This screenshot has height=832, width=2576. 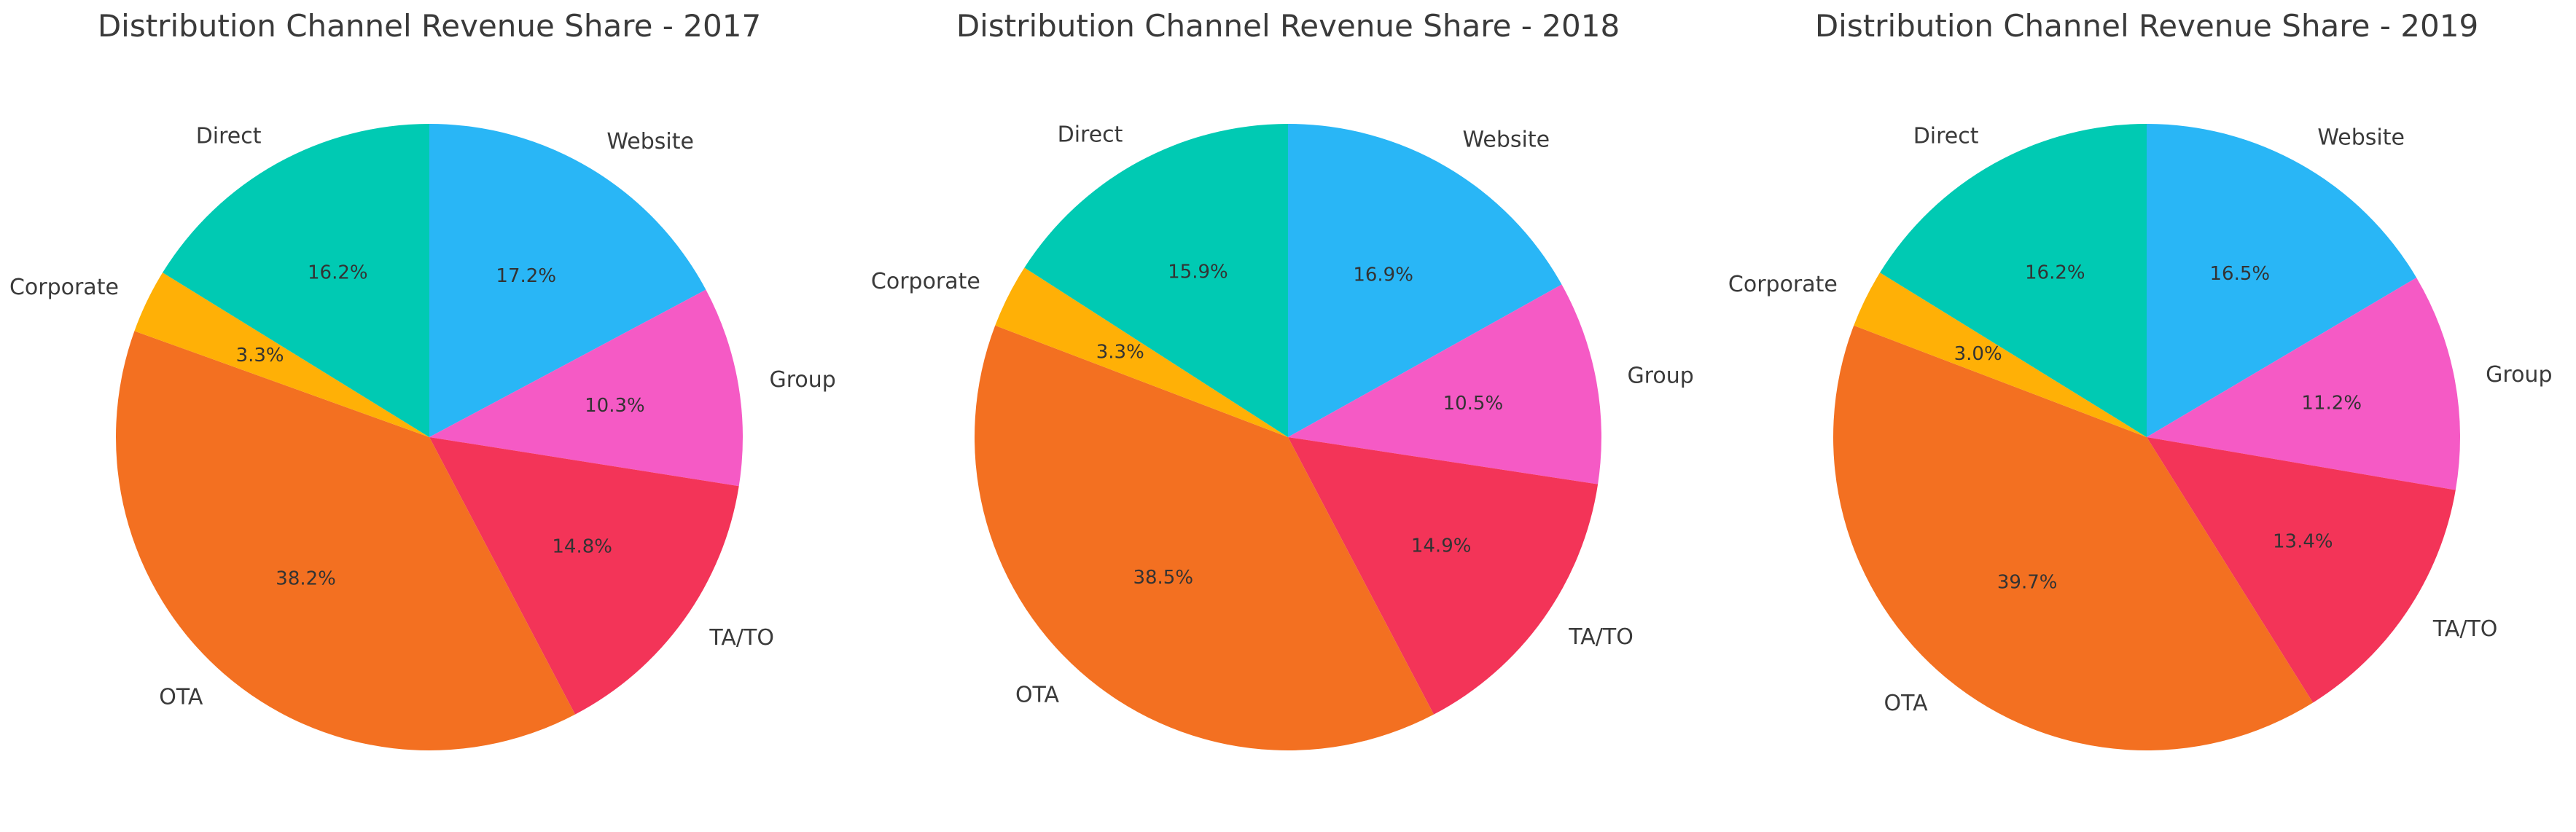 I want to click on pct-label-ta-to: 14.9%, so click(x=1441, y=546).